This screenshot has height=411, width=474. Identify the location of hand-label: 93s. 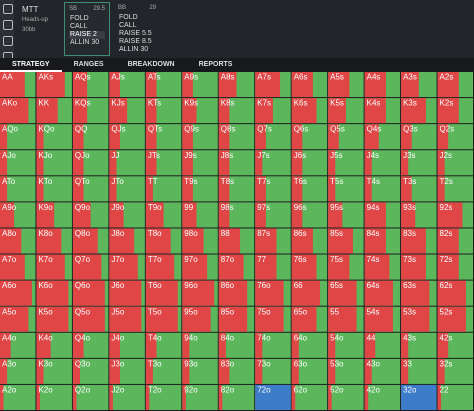
(409, 207).